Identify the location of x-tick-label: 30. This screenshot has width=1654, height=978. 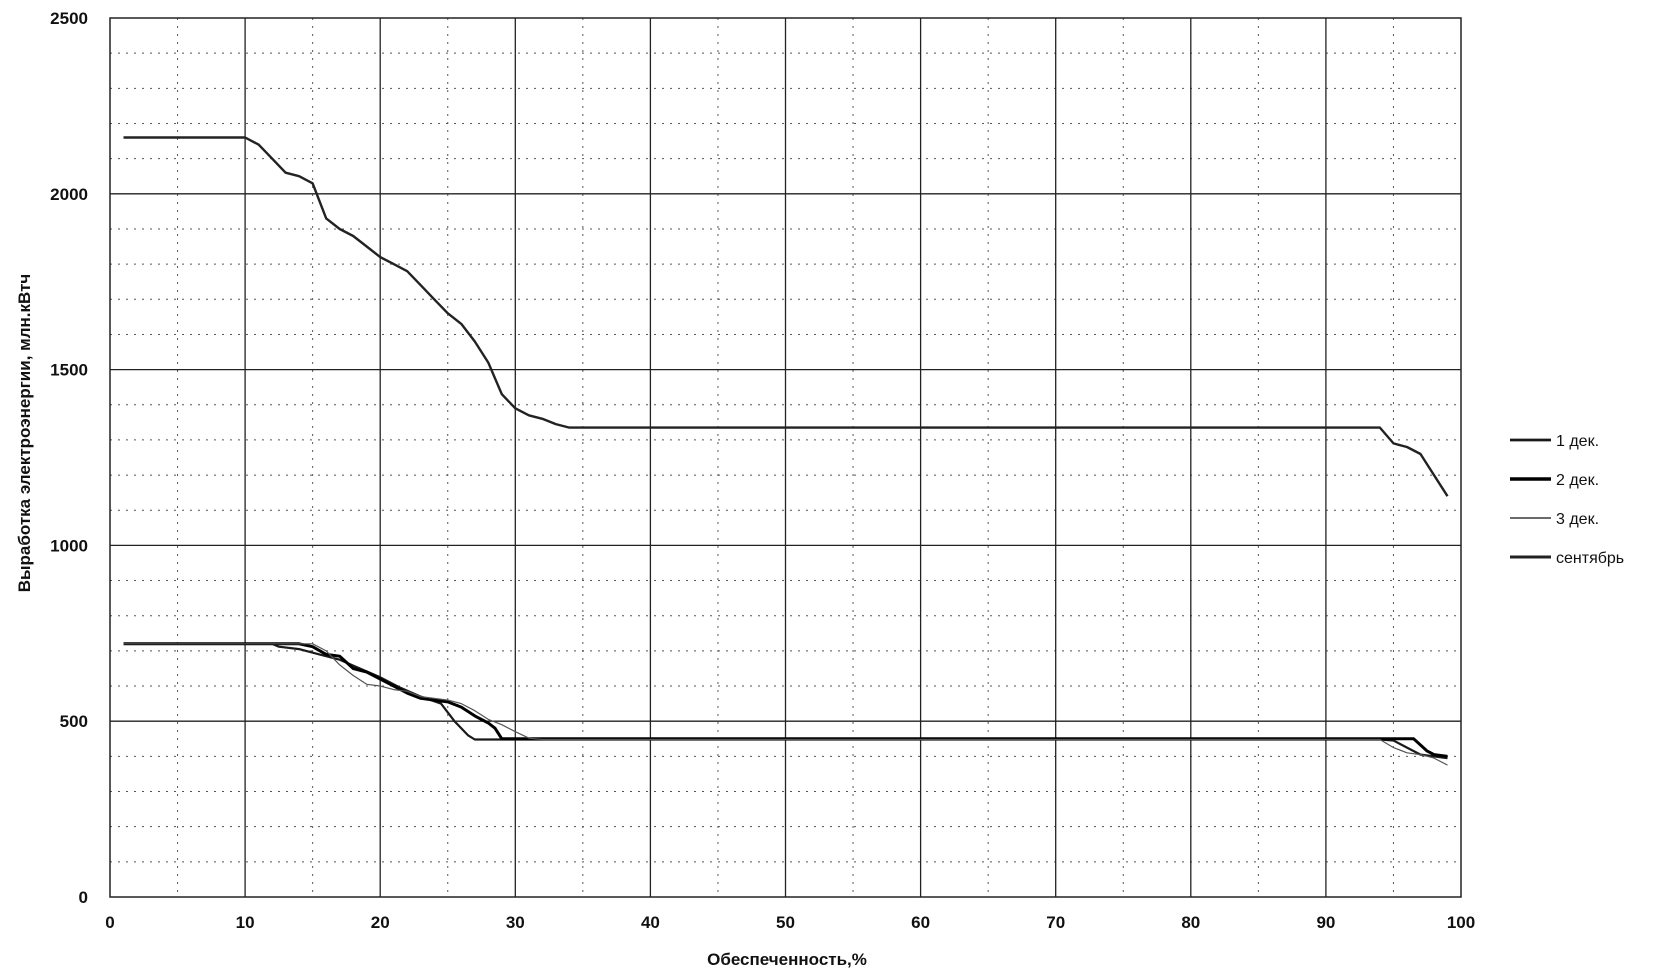
(515, 922).